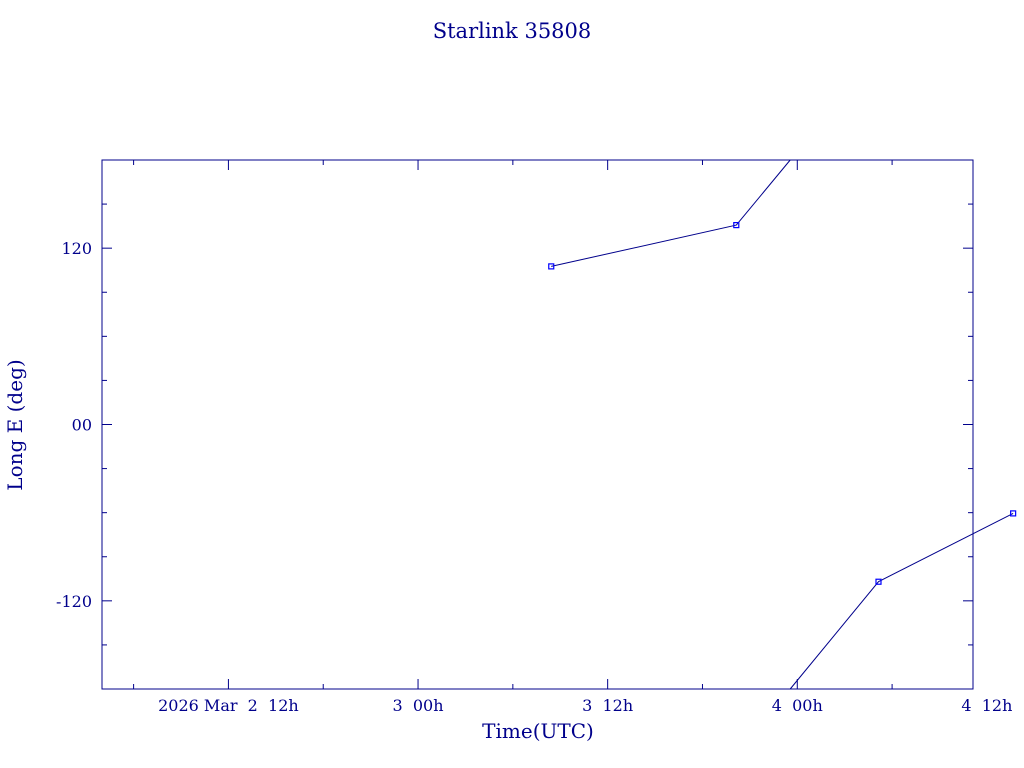 This screenshot has height=768, width=1024. I want to click on chart-title: Starlink 35808, so click(512, 31).